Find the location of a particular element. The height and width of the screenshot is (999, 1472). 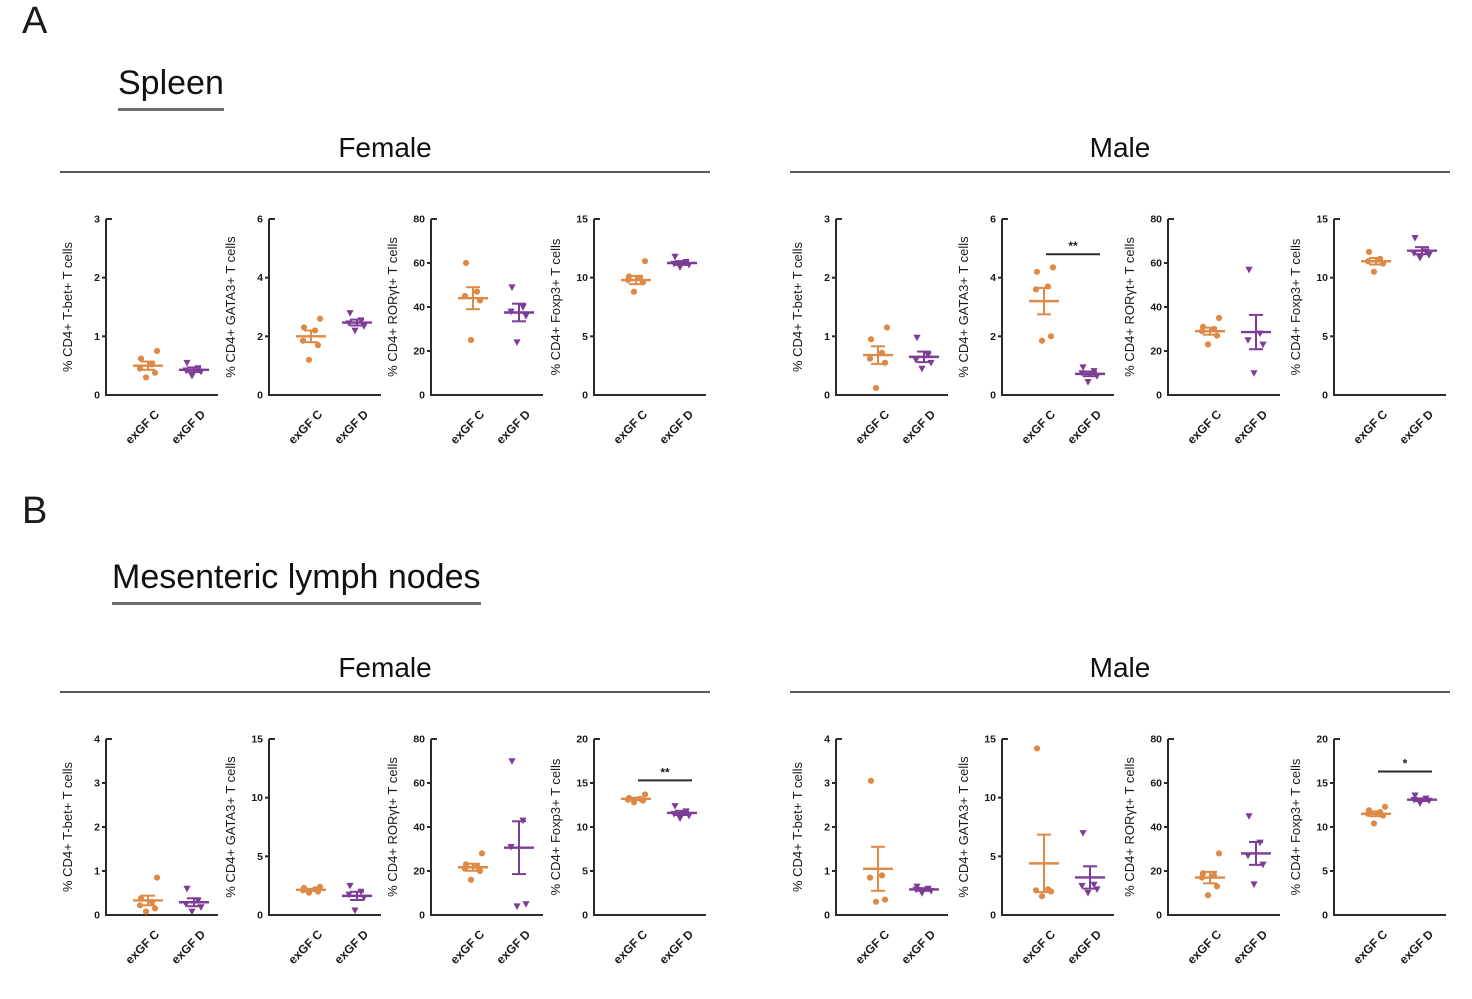

female-header: Female is located at coordinates (385, 672).